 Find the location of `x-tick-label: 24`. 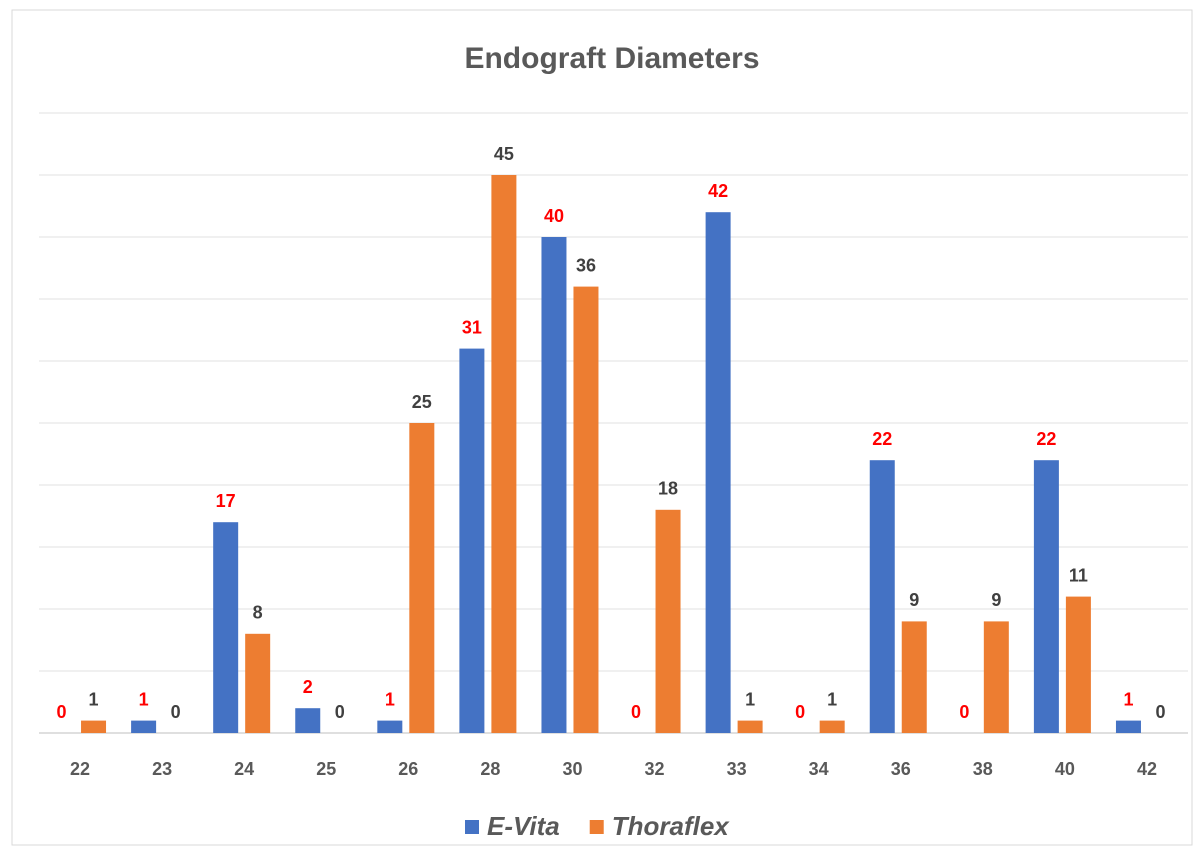

x-tick-label: 24 is located at coordinates (244, 769).